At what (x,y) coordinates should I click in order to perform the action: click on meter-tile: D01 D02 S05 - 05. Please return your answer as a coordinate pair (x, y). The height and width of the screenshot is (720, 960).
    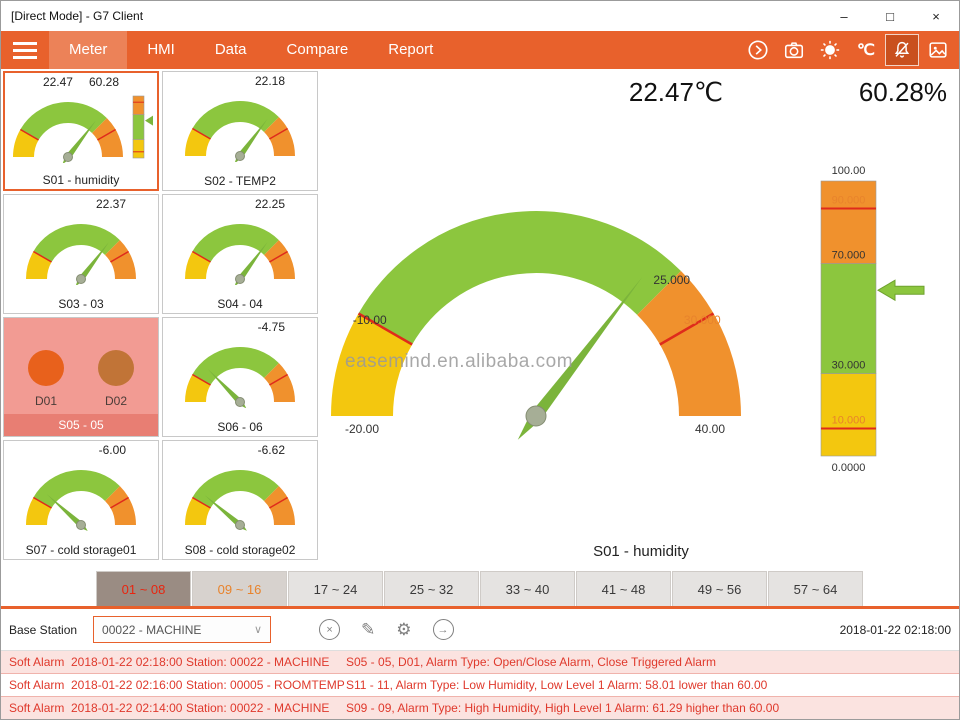
    Looking at the image, I should click on (81, 377).